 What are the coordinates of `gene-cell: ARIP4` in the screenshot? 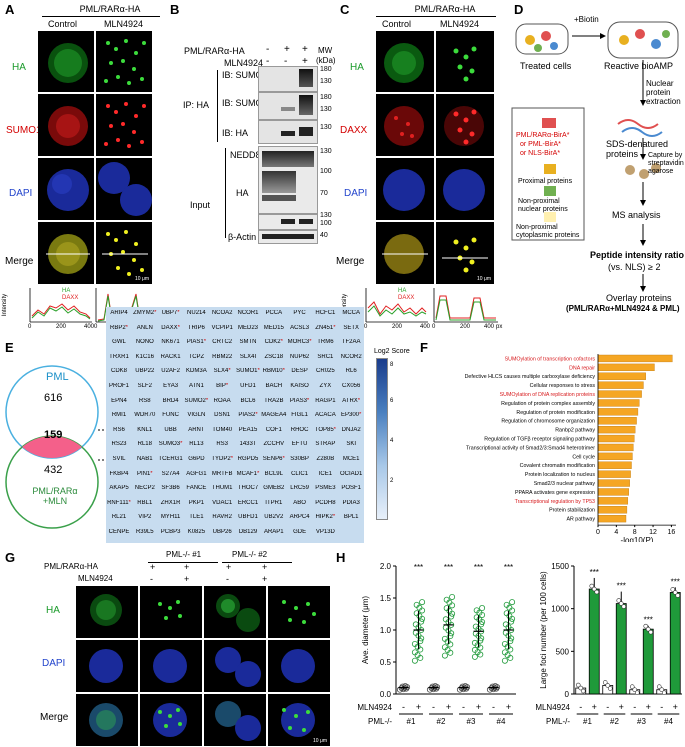 It's located at (119, 313).